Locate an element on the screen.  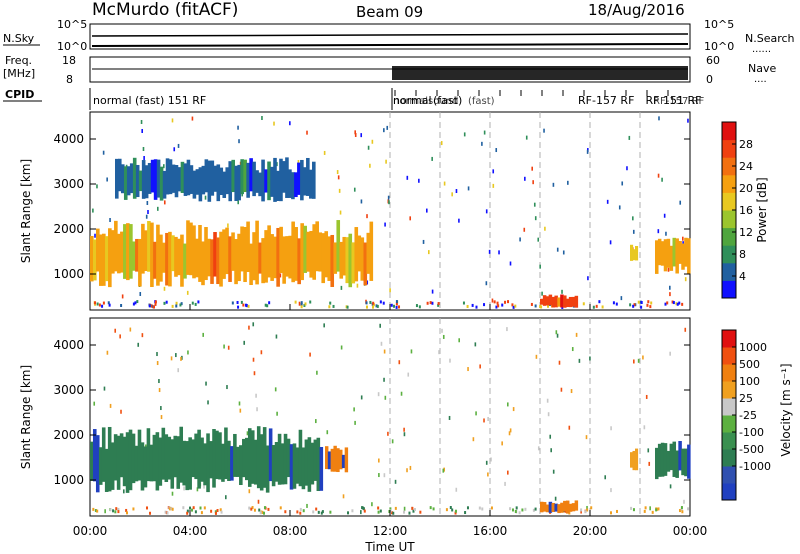
colorbar-tick-label: 12 is located at coordinates (746, 232).